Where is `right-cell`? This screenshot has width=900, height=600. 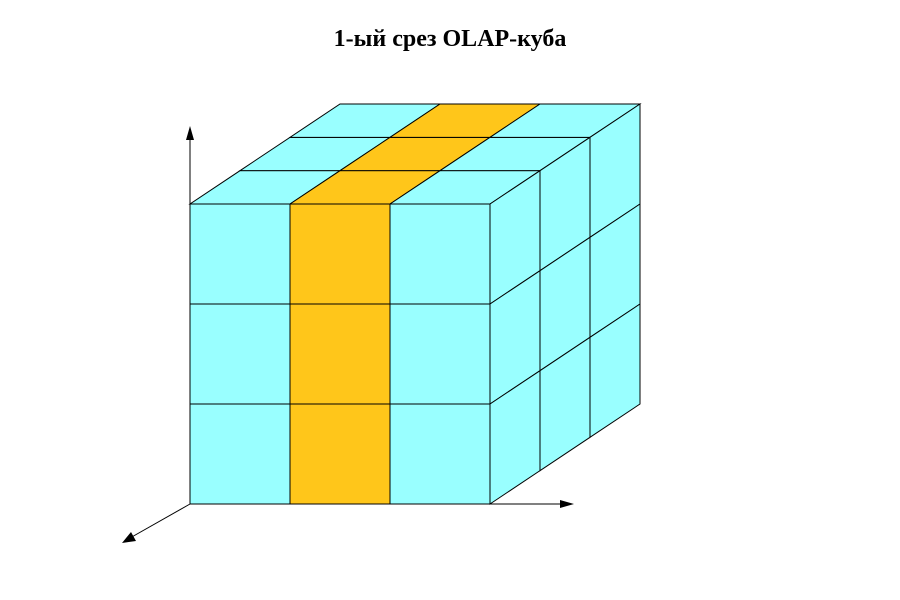 right-cell is located at coordinates (615, 371).